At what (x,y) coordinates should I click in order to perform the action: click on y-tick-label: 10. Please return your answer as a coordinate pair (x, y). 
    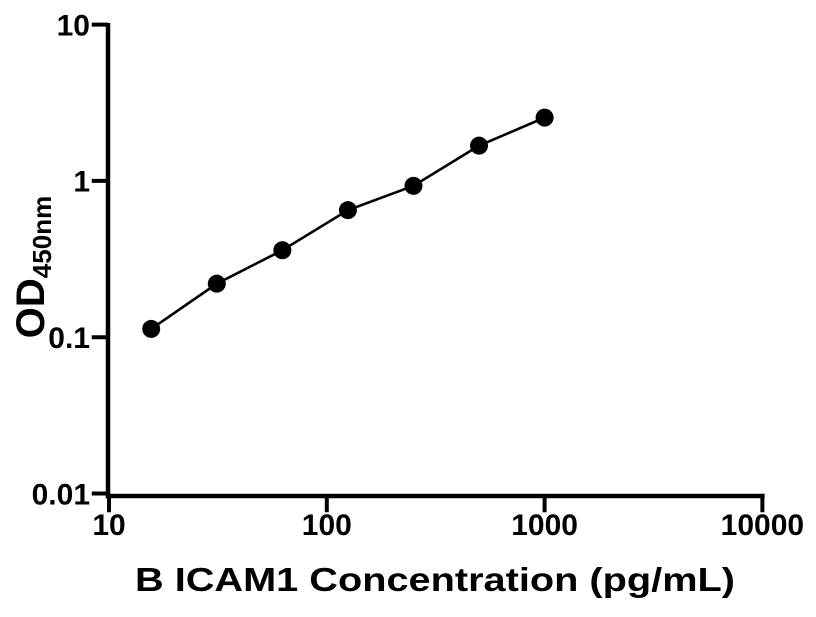
    Looking at the image, I should click on (73, 25).